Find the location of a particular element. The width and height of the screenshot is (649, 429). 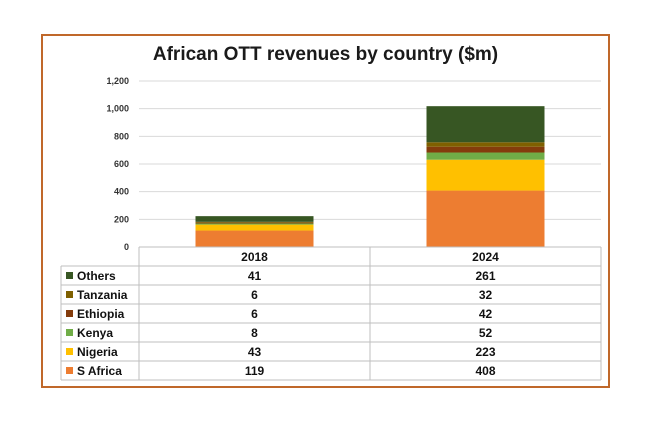

data-label: 8 is located at coordinates (254, 333).